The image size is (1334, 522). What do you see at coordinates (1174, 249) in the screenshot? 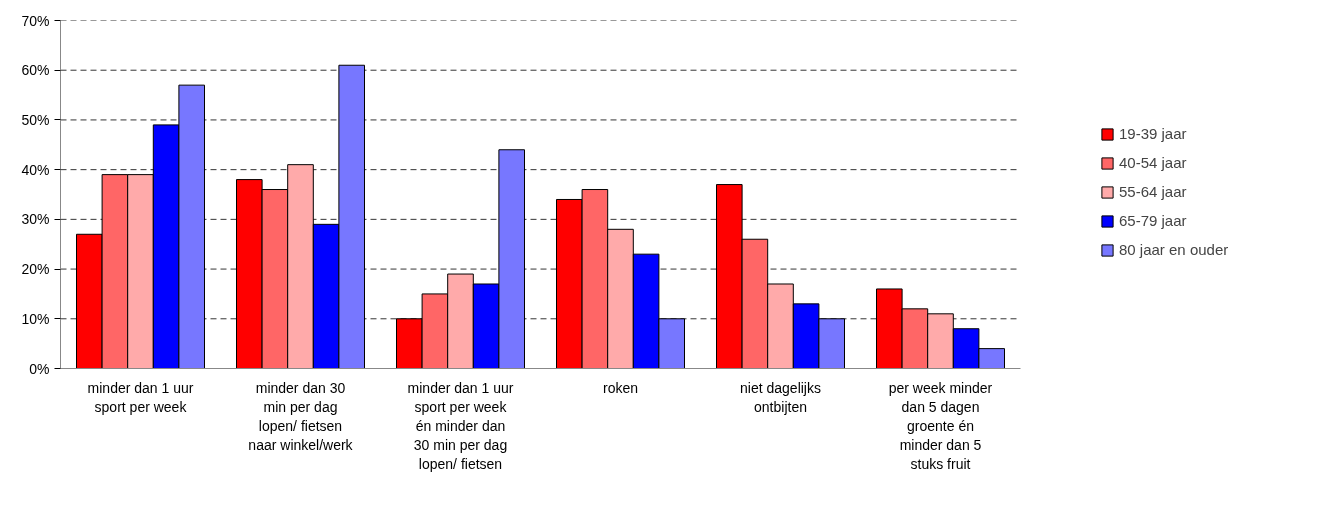
I see `legend-label: 80 jaar en ouder` at bounding box center [1174, 249].